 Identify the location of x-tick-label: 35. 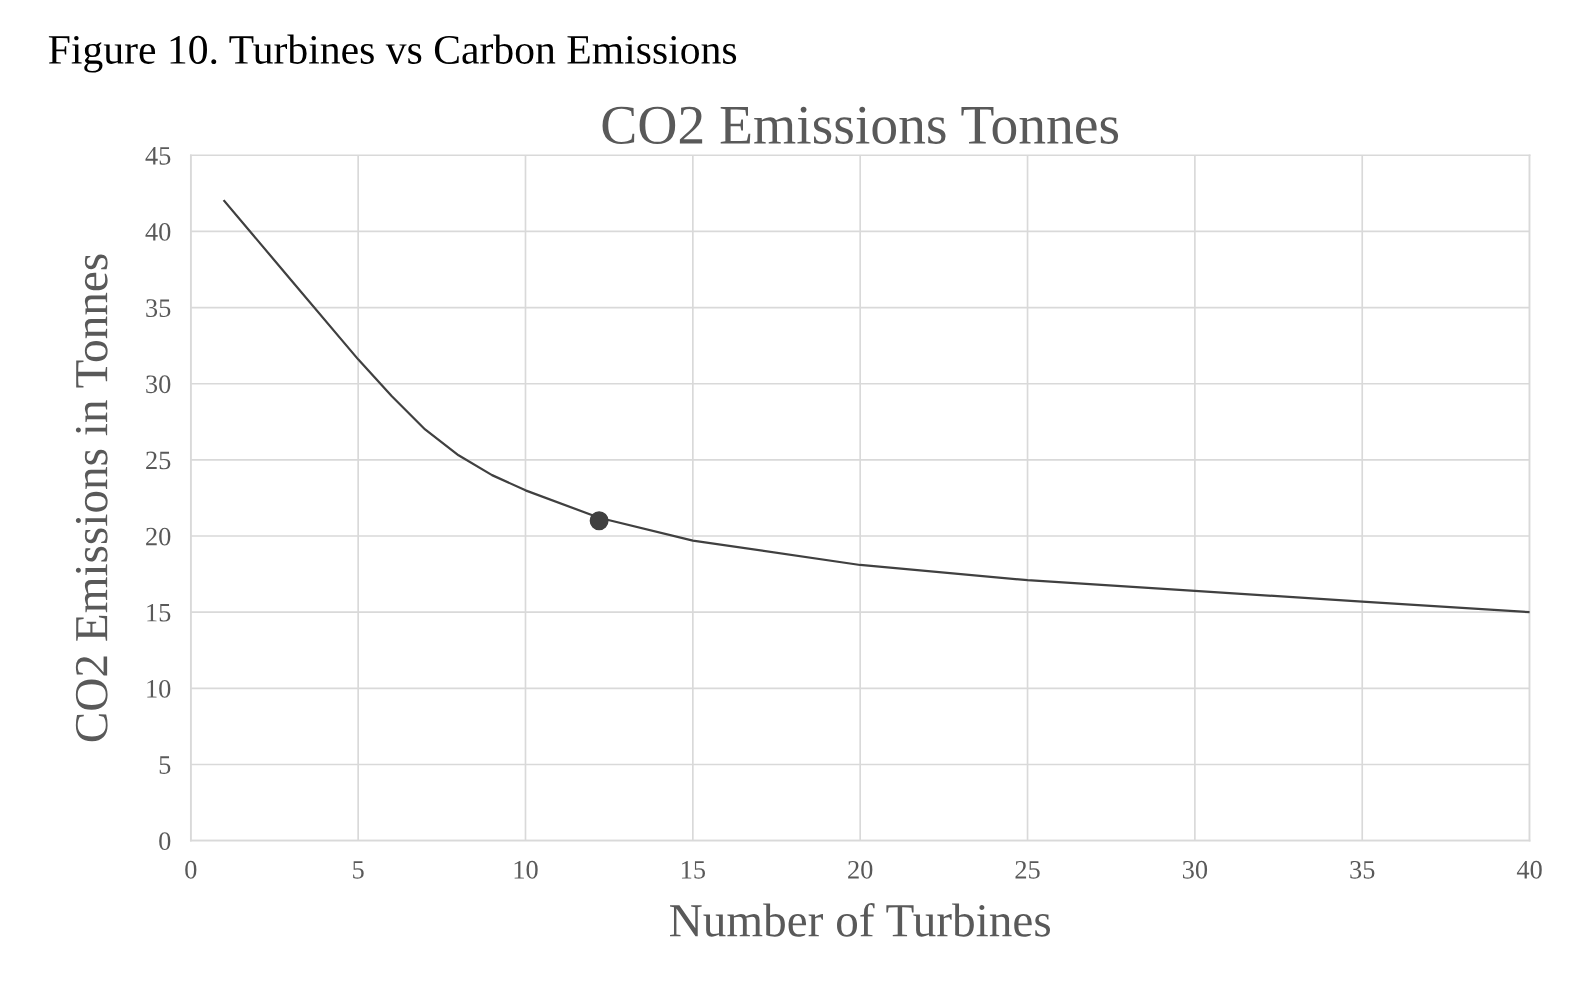
(1362, 869).